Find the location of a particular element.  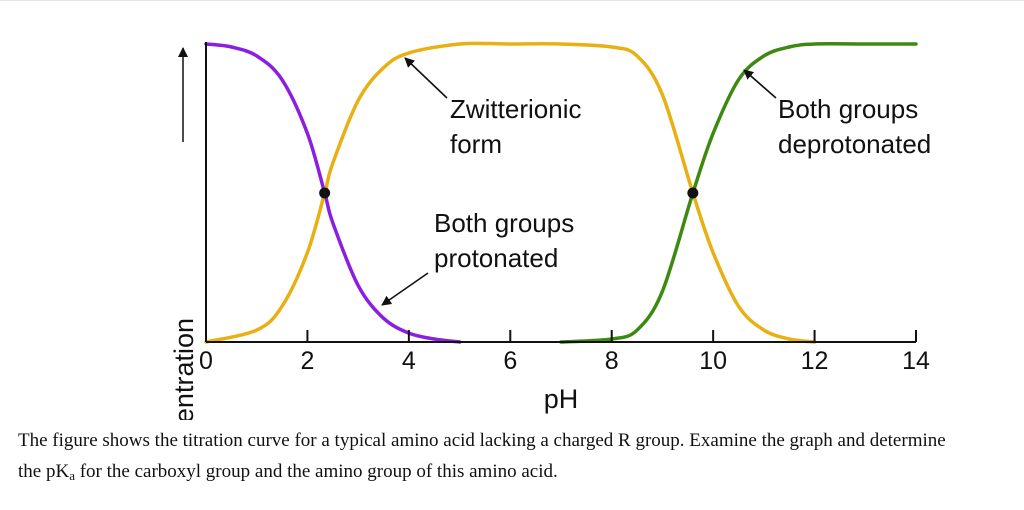

x-tick-label: 10 is located at coordinates (713, 361).